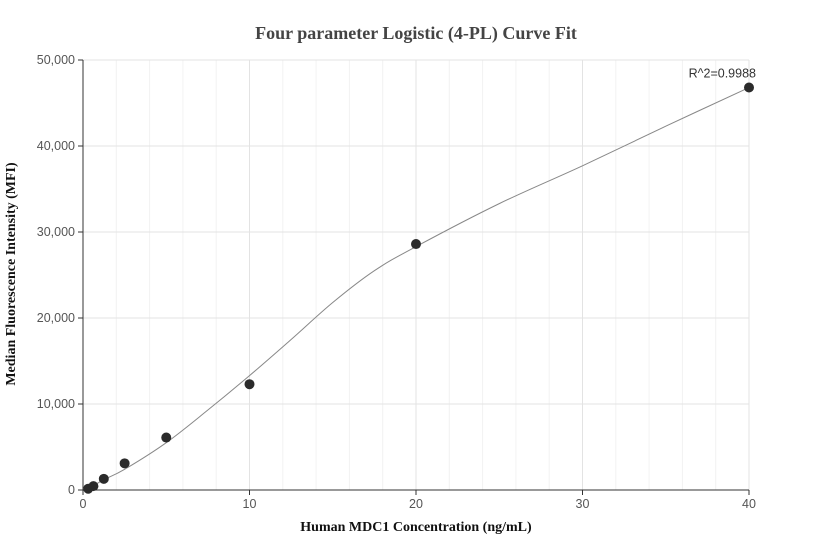 The height and width of the screenshot is (560, 832). I want to click on chart-title: Four parameter Logistic (4-PL) Curve Fit, so click(416, 33).